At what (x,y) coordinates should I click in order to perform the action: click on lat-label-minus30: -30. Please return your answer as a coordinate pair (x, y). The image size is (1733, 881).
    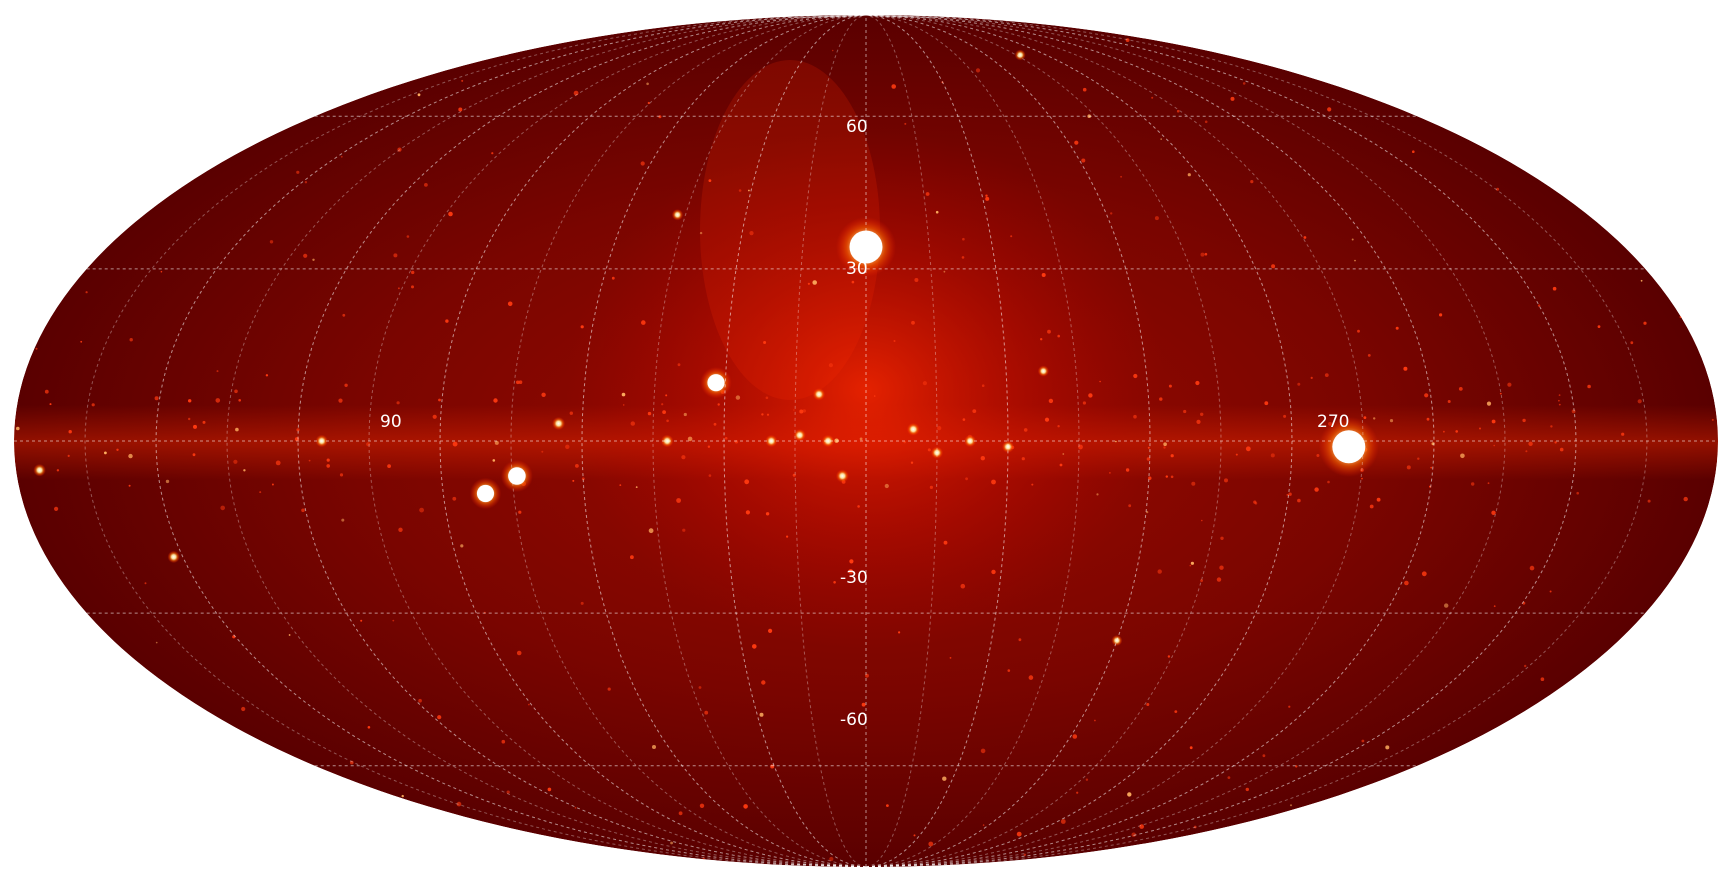
    Looking at the image, I should click on (854, 578).